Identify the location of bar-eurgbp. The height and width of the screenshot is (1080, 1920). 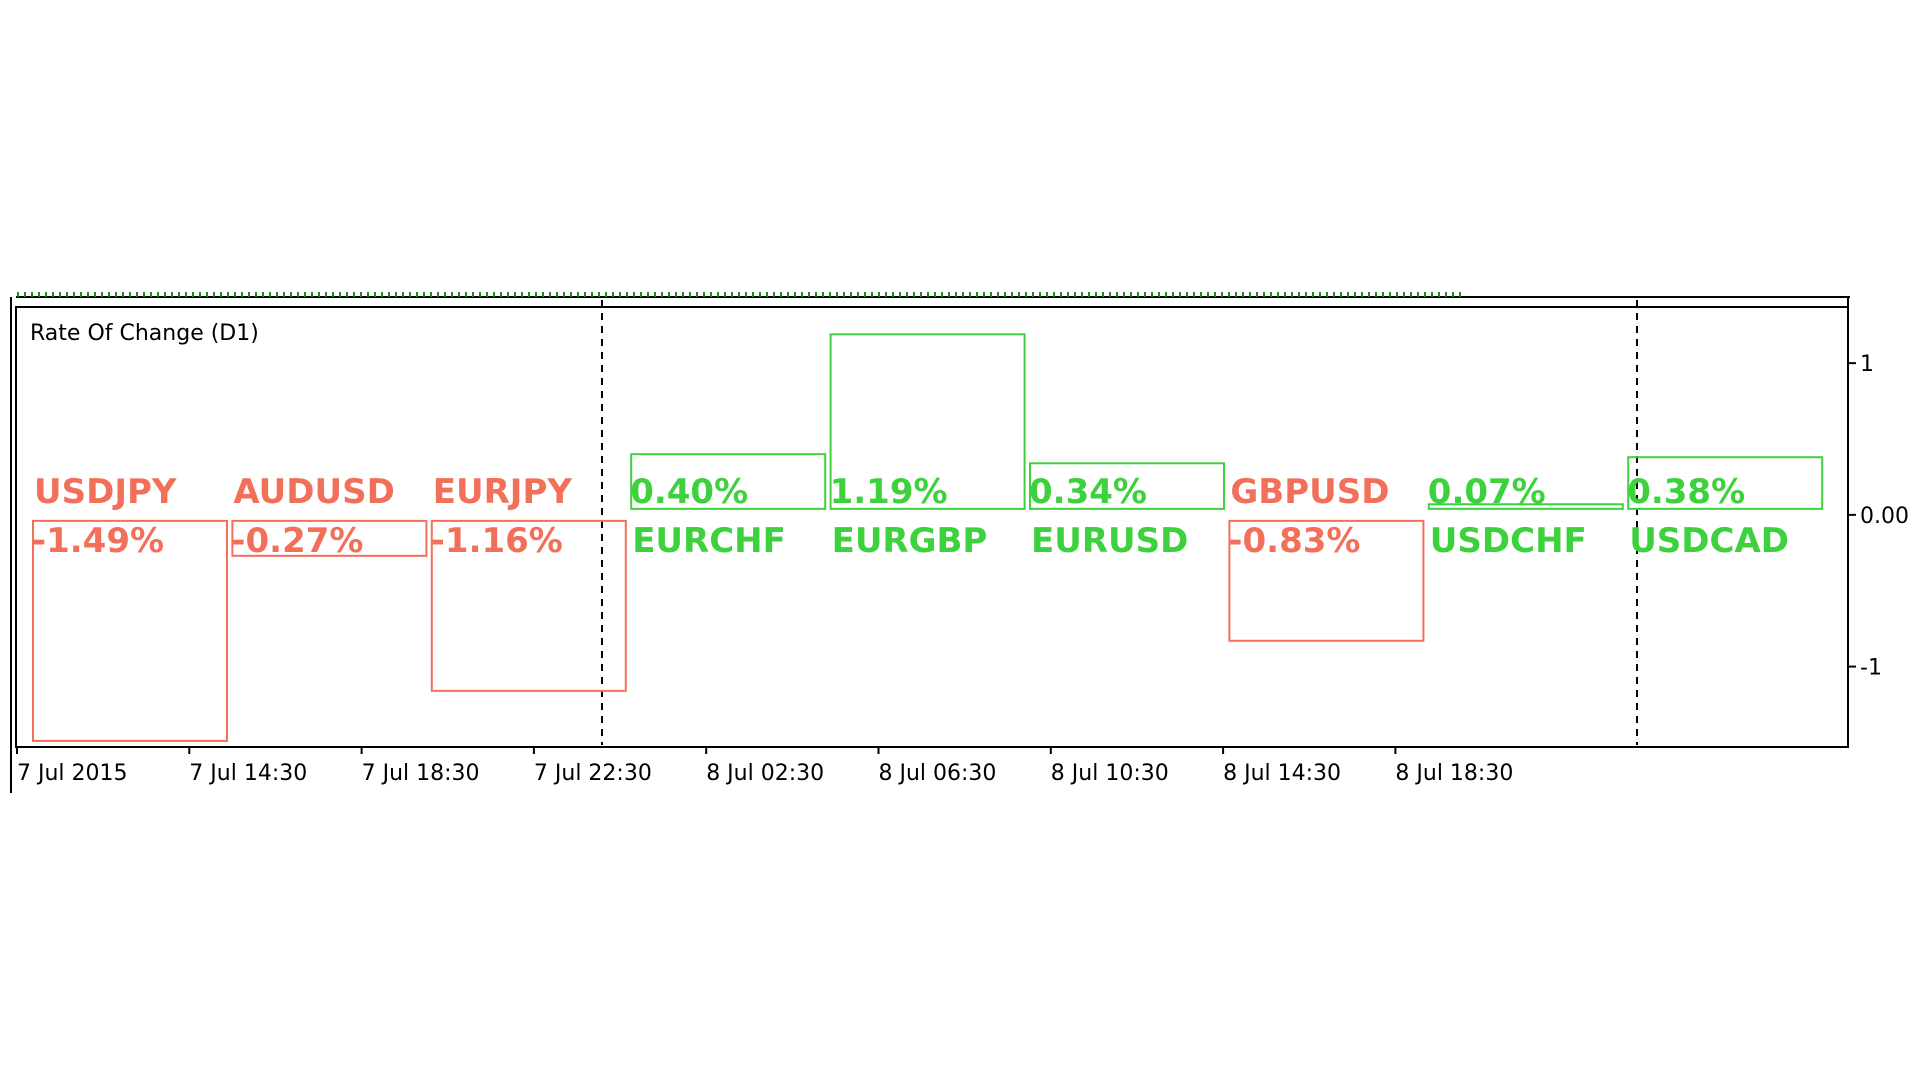
(927, 421).